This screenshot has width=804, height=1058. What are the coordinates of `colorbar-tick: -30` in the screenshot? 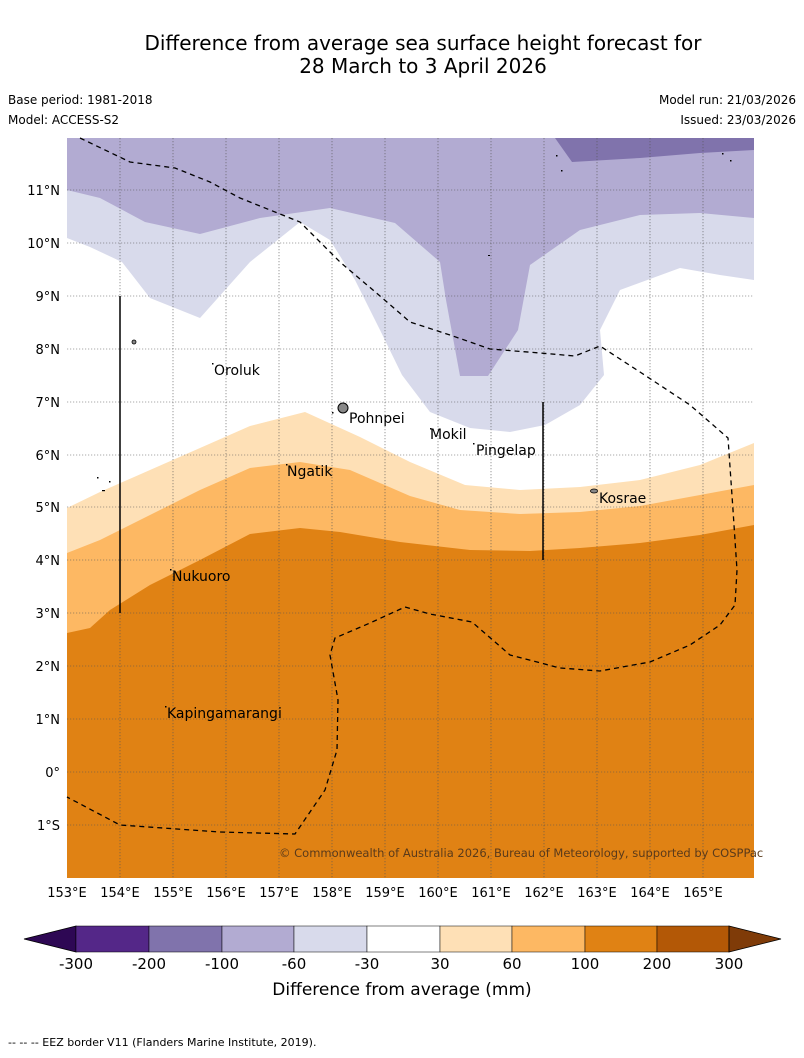 It's located at (367, 964).